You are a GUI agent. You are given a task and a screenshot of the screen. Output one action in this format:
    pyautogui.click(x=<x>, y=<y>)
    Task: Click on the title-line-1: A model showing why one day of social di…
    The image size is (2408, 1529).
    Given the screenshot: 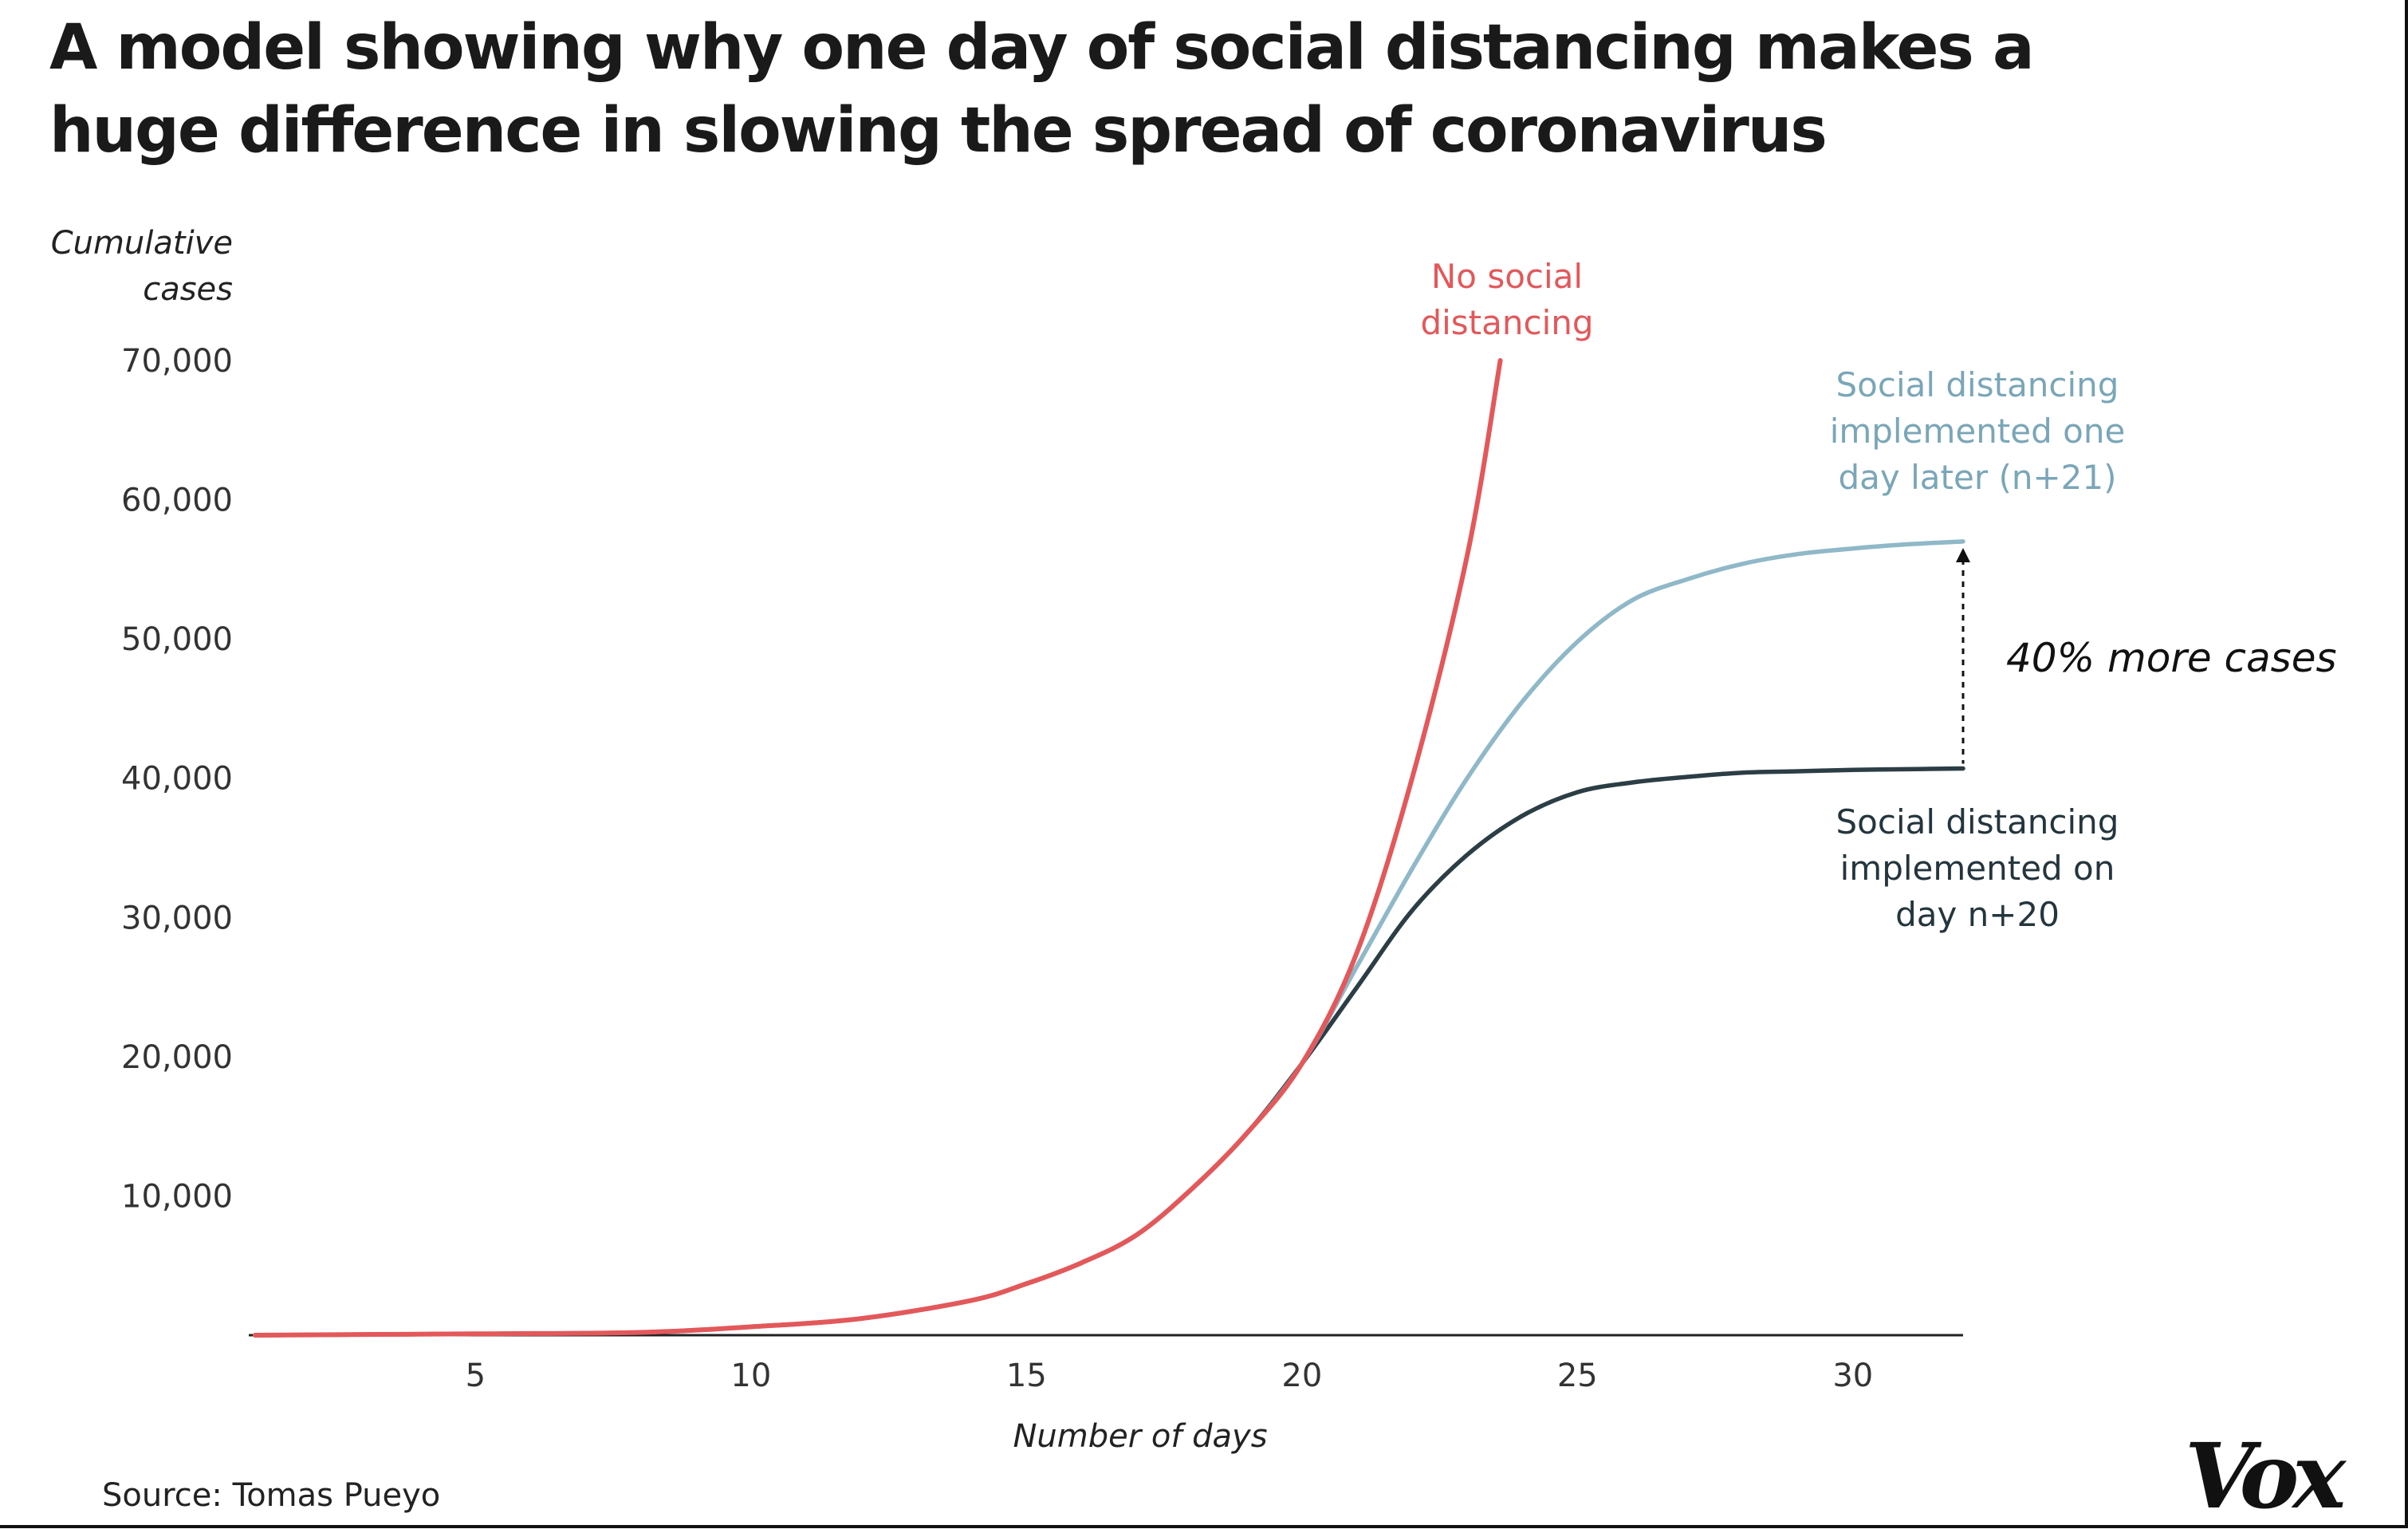 What is the action you would take?
    pyautogui.click(x=1042, y=48)
    